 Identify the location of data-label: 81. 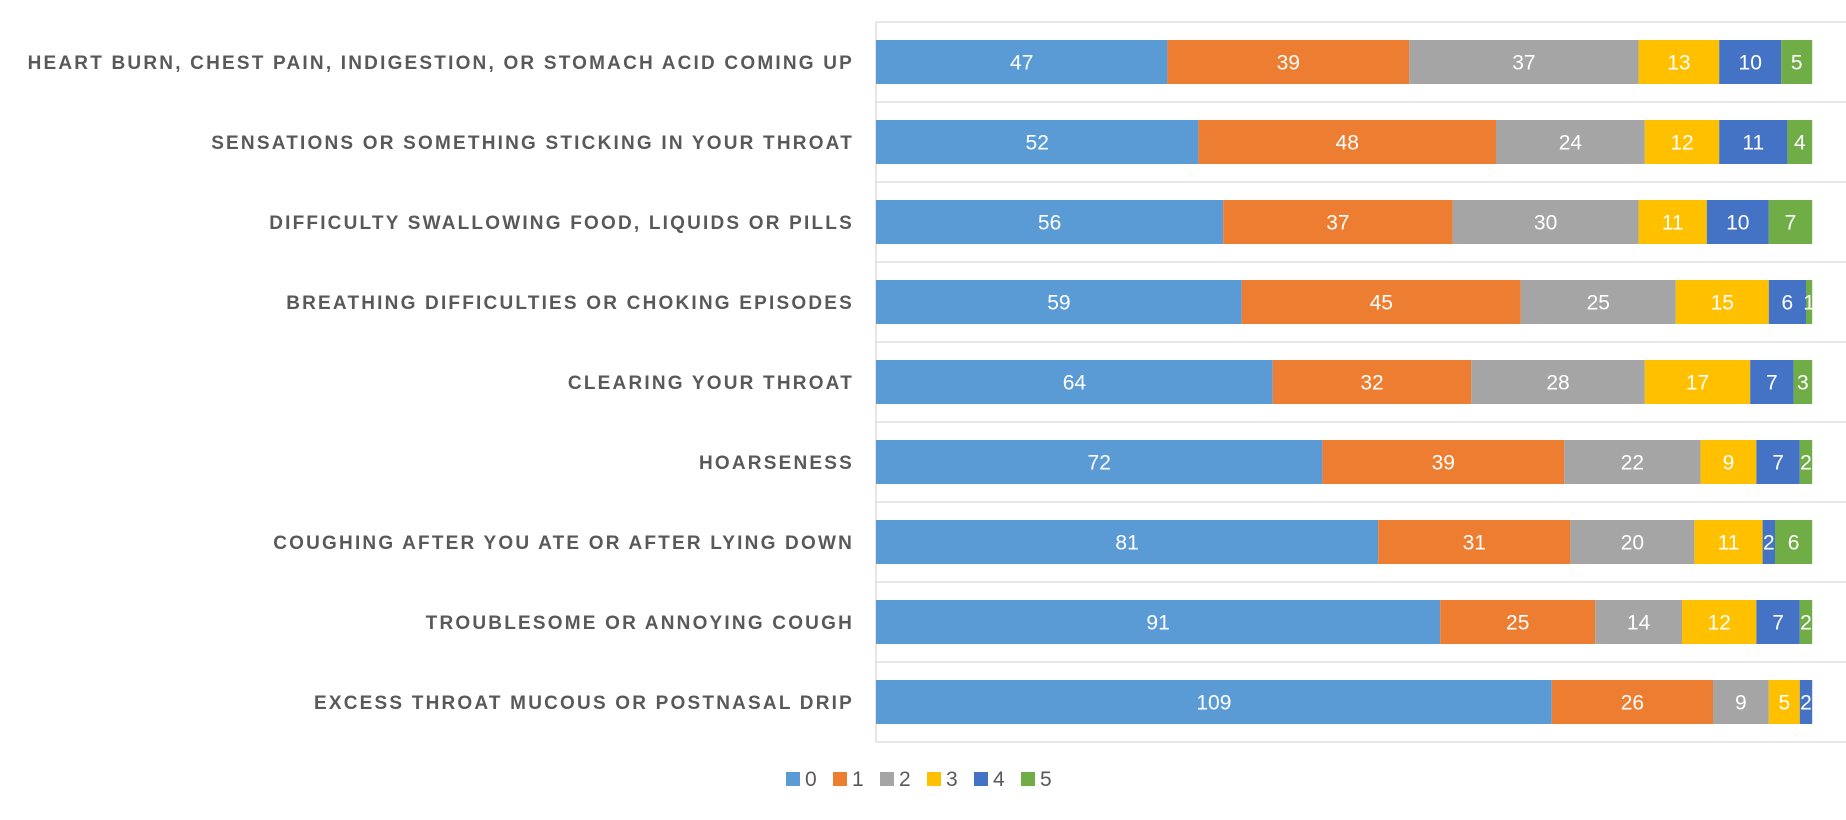
(1126, 543).